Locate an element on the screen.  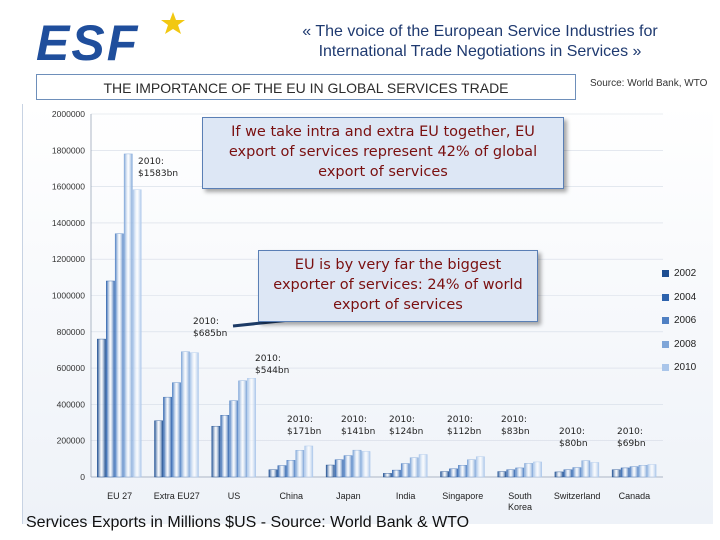
legend-item: 2004 is located at coordinates (689, 298).